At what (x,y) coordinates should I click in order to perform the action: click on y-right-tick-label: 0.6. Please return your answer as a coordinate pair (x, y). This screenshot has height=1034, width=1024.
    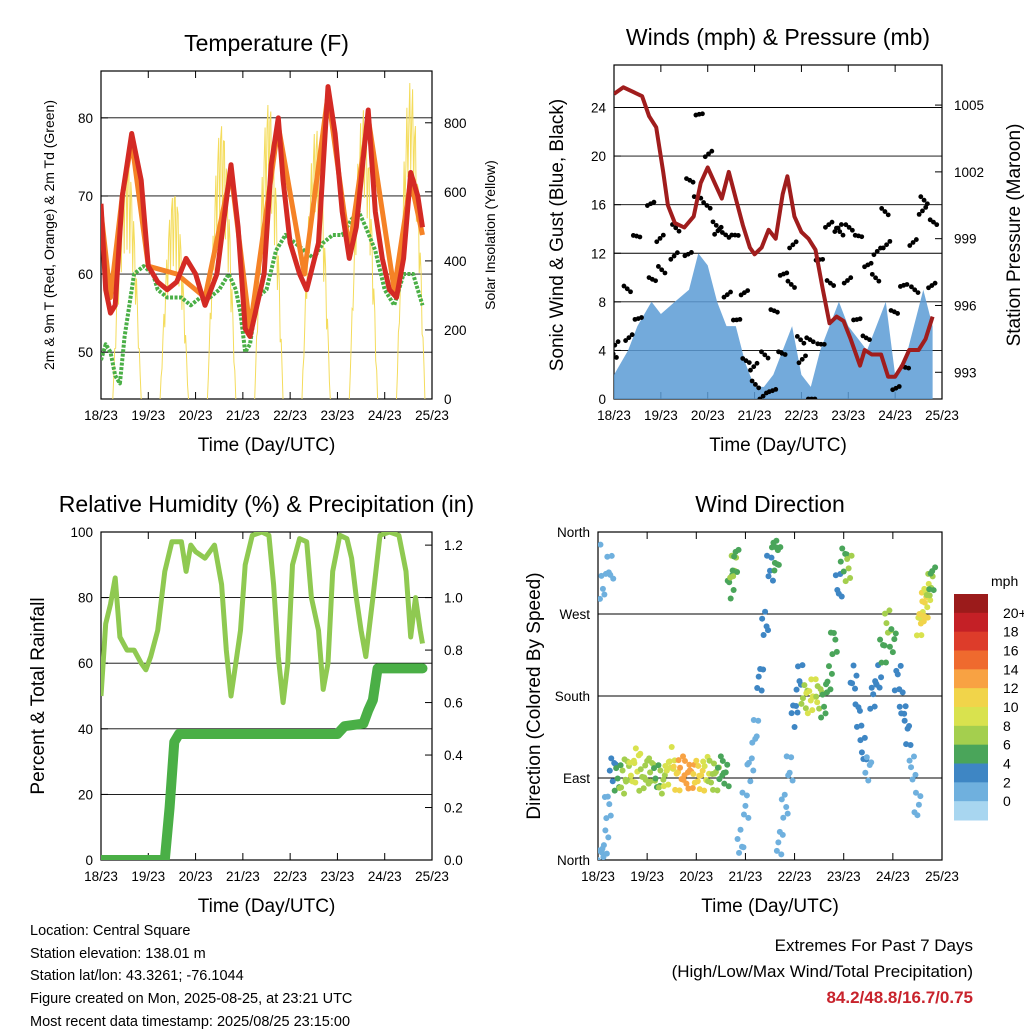
    Looking at the image, I should click on (453, 703).